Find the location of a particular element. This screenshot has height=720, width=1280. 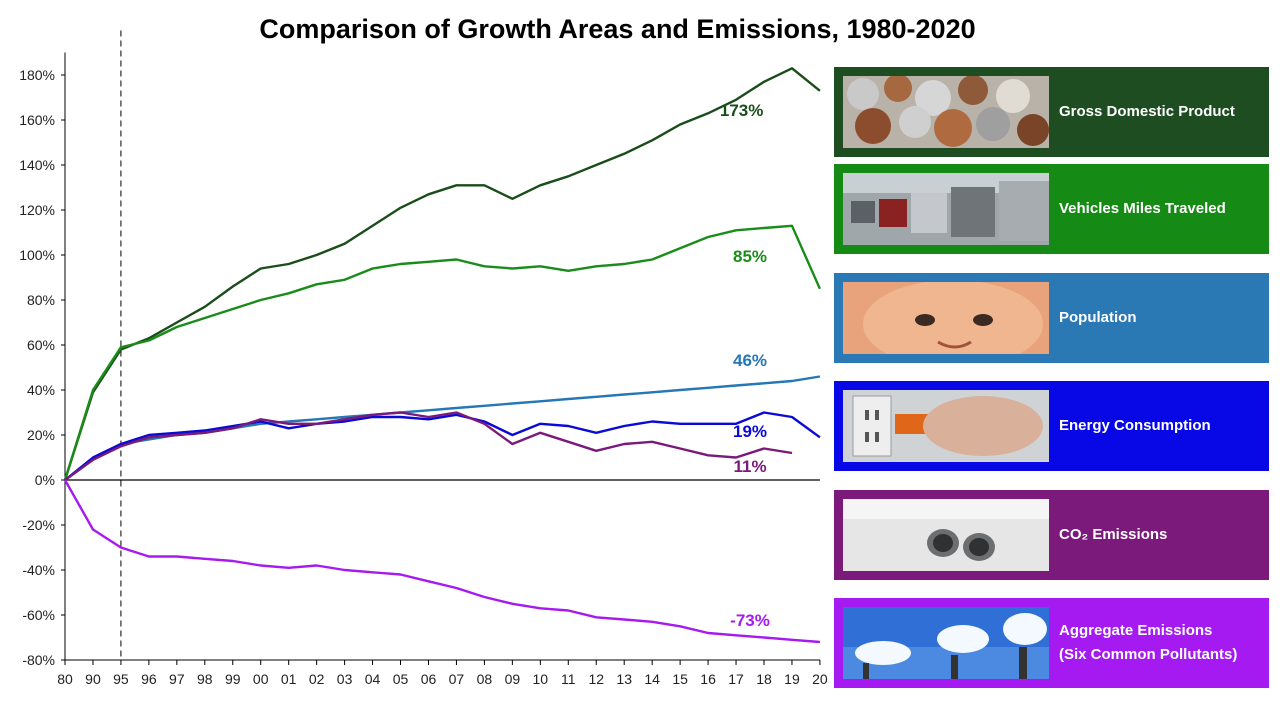

x-tick-label: 00 is located at coordinates (261, 679).